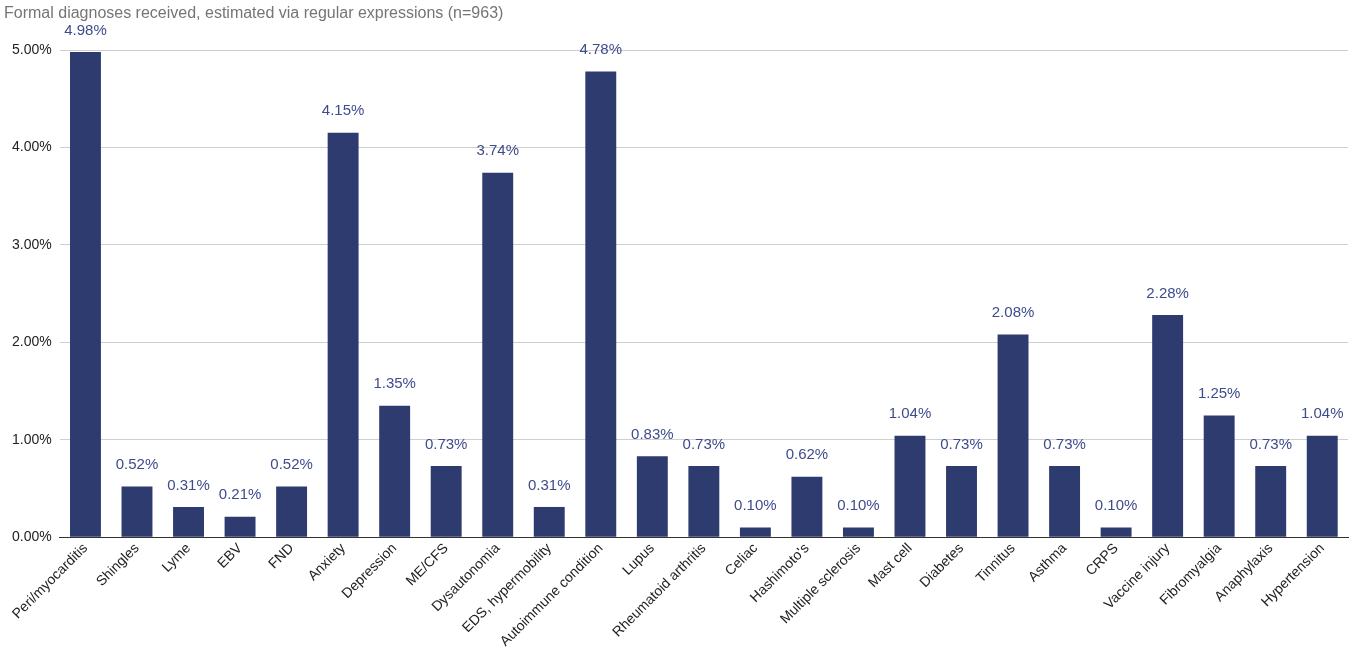 The image size is (1358, 653). I want to click on y-tick-label: 2.00%, so click(31, 341).